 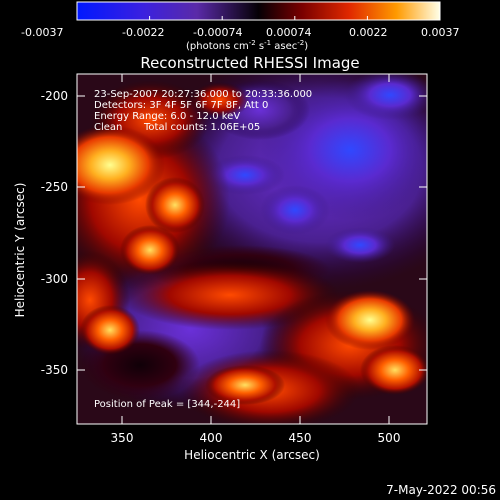 What do you see at coordinates (167, 404) in the screenshot?
I see `peak-position-text: Position of Peak = [344,-244]` at bounding box center [167, 404].